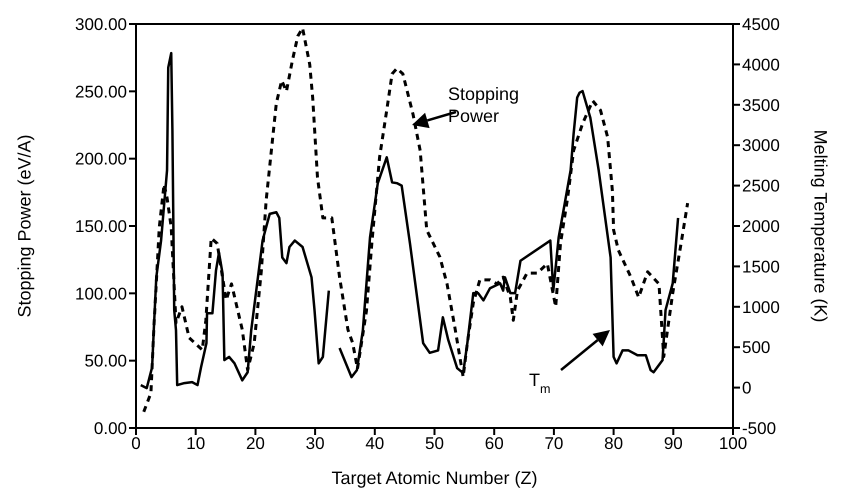  I want to click on y2-tick-label: 3500, so click(761, 105).